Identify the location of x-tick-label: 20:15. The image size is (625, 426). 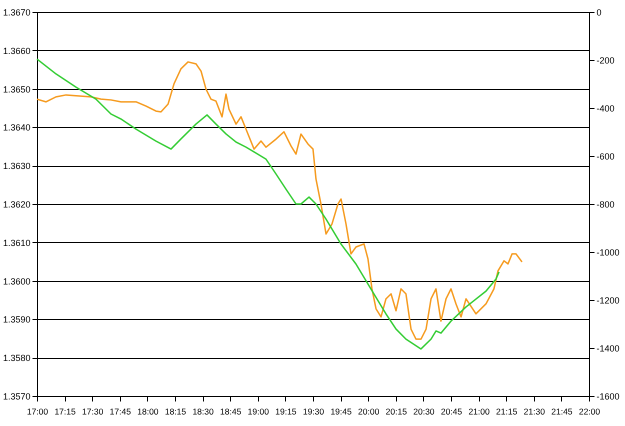
(397, 411).